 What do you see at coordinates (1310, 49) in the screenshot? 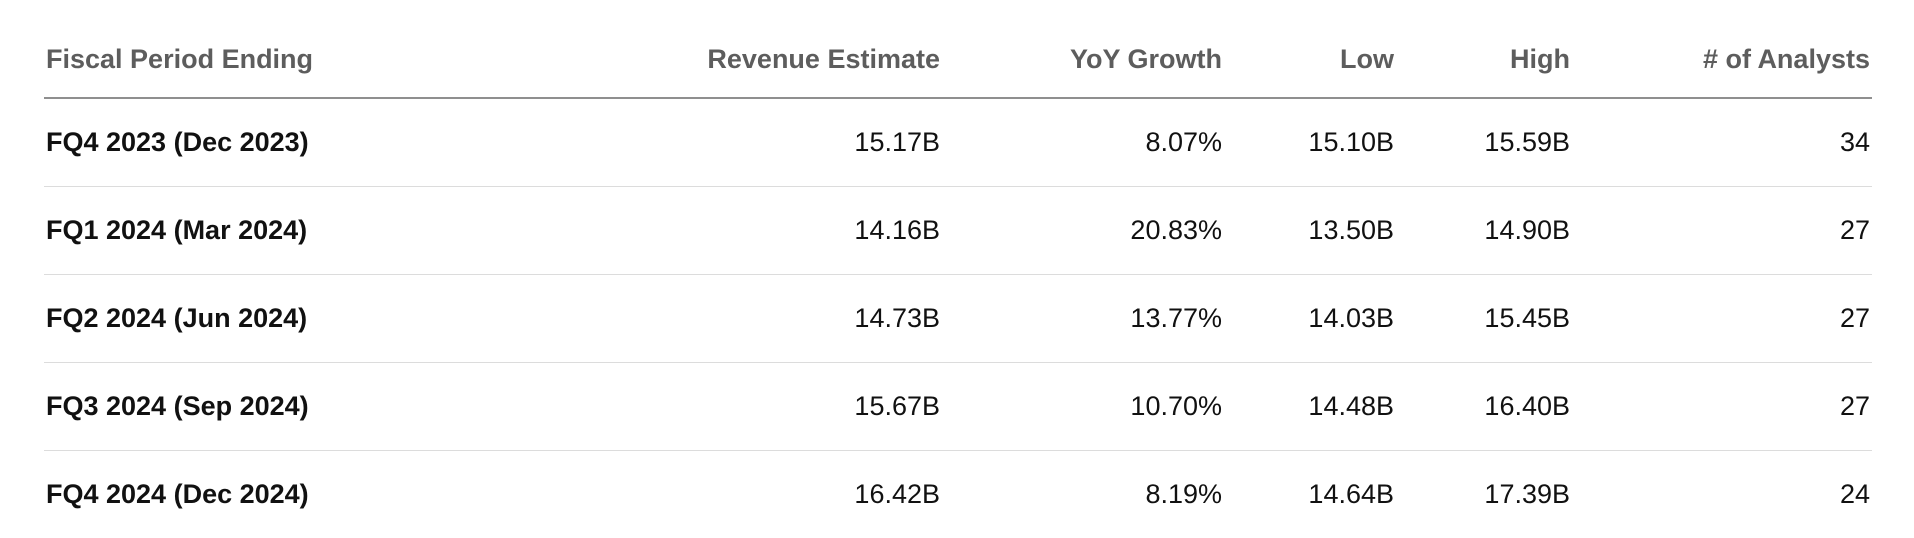
I see `header-low: Low` at bounding box center [1310, 49].